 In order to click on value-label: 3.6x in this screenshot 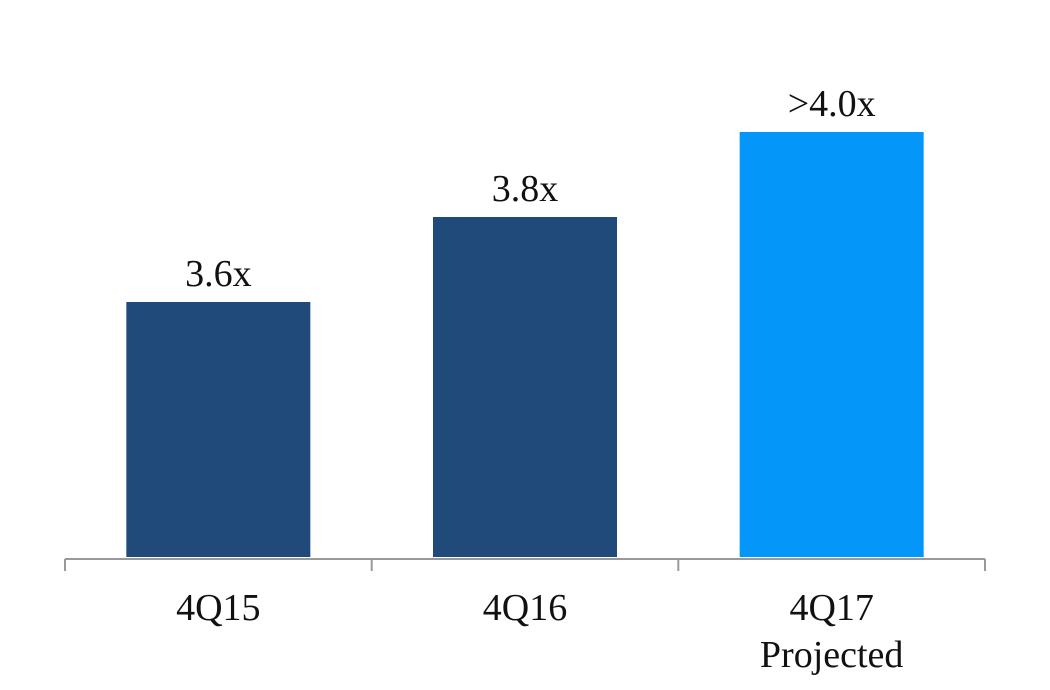, I will do `click(218, 274)`.